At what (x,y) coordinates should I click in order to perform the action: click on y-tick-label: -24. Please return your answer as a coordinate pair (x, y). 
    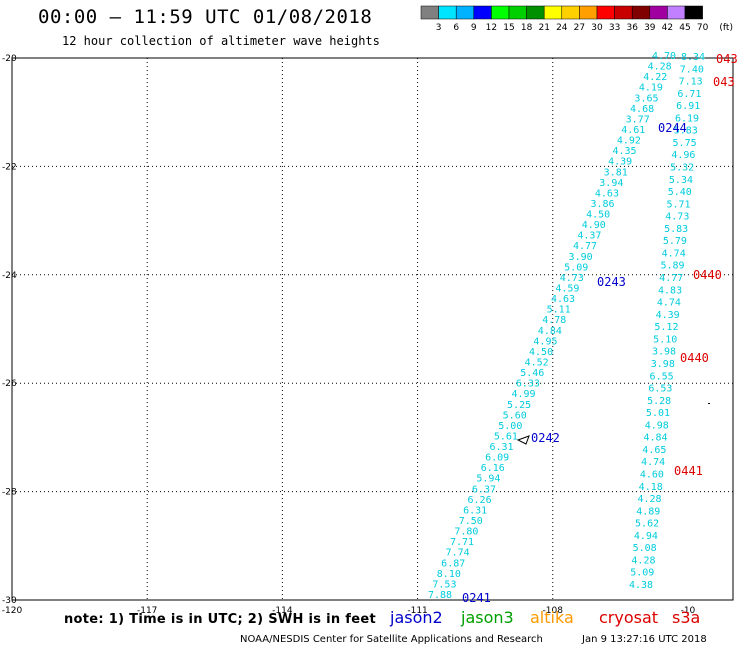
    Looking at the image, I should click on (9, 276).